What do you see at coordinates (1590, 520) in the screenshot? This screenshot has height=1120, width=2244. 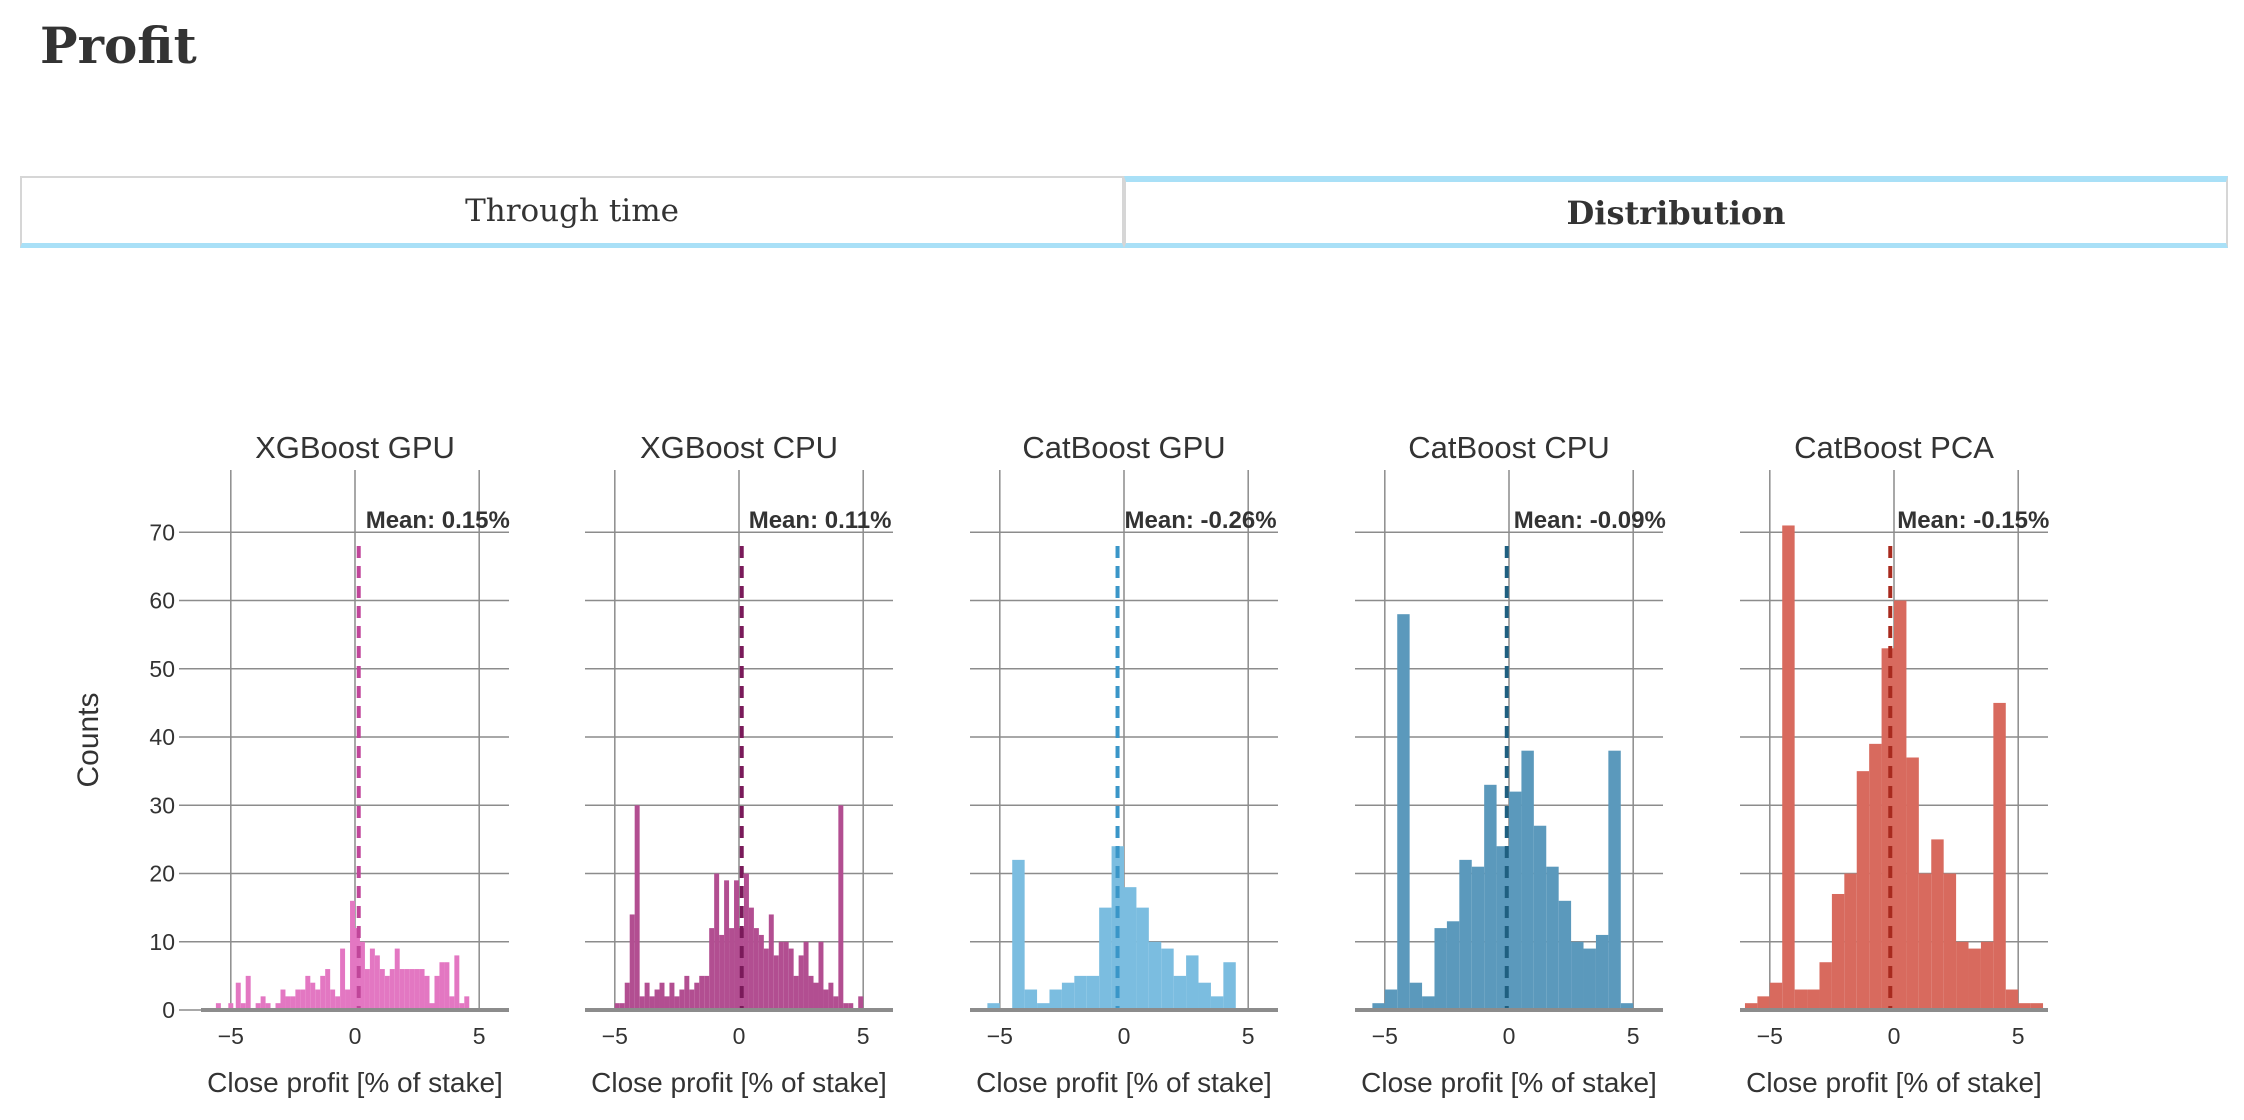 I see `mean-label: Mean: -0.09%` at bounding box center [1590, 520].